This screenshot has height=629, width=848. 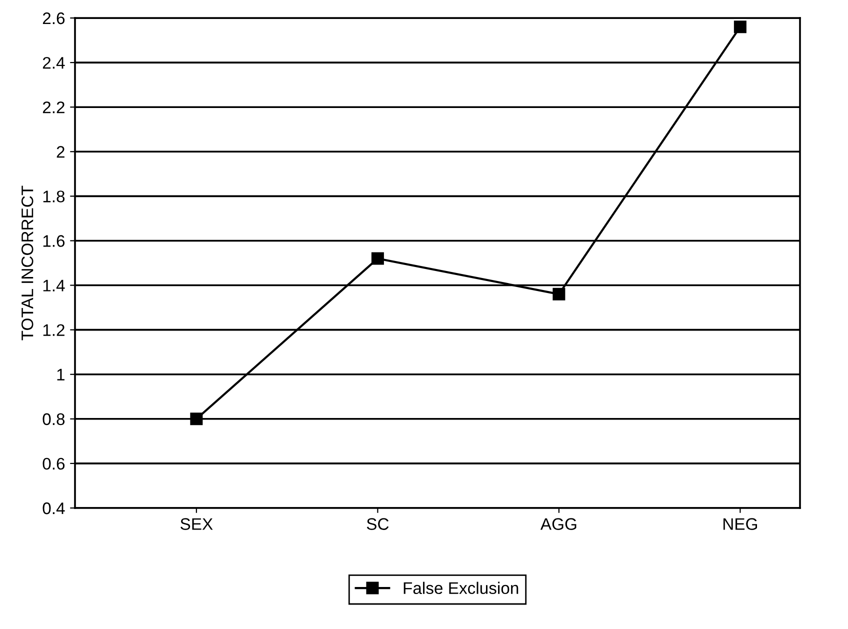 What do you see at coordinates (54, 241) in the screenshot?
I see `y-tick-label: 1.6` at bounding box center [54, 241].